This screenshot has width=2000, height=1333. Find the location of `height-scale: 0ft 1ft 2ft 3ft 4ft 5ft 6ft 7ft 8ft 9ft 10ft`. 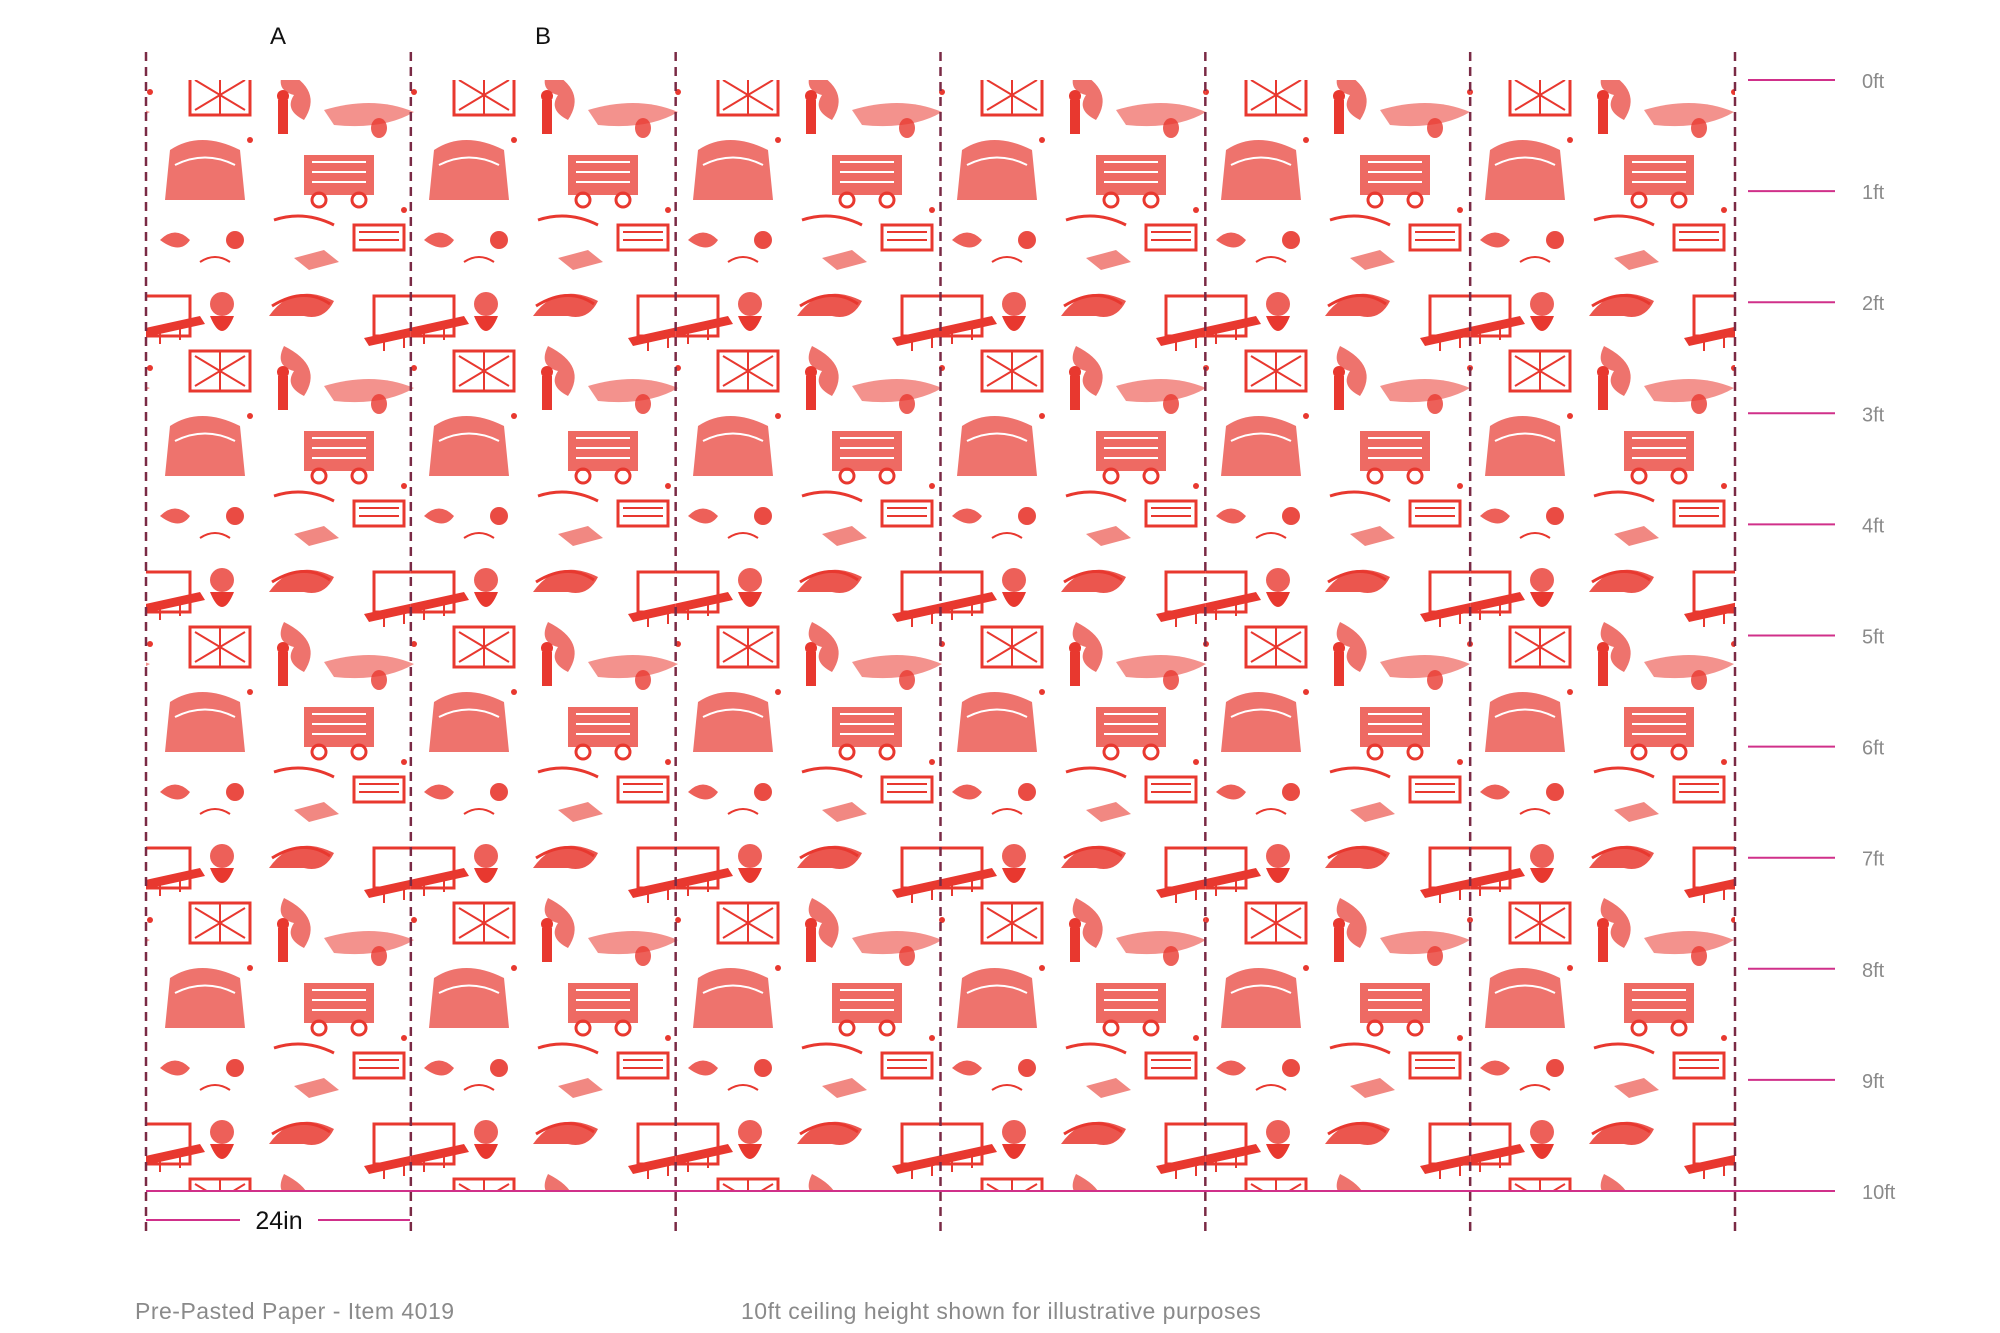

height-scale: 0ft 1ft 2ft 3ft 4ft 5ft 6ft 7ft 8ft 9ft 10ft is located at coordinates (1815, 637).